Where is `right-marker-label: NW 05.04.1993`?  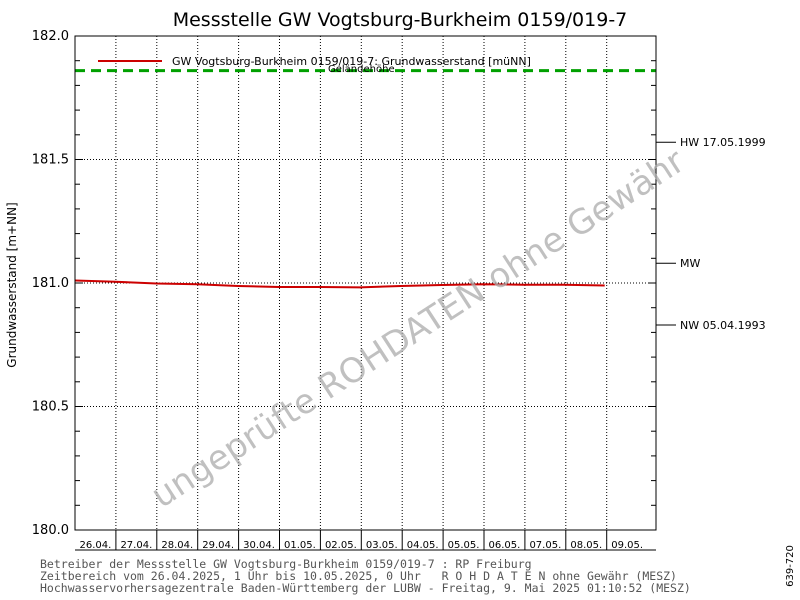
right-marker-label: NW 05.04.1993 is located at coordinates (723, 325).